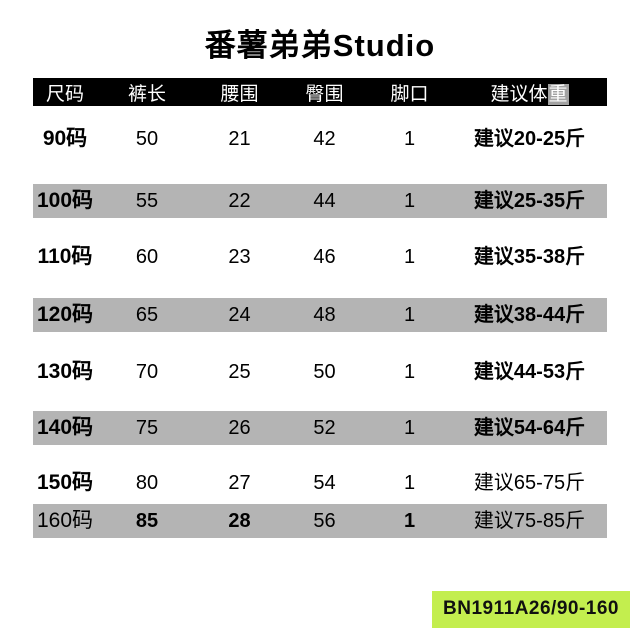 Image resolution: width=640 pixels, height=640 pixels. Describe the element at coordinates (239, 139) in the screenshot. I see `waist-cell: 21` at that location.